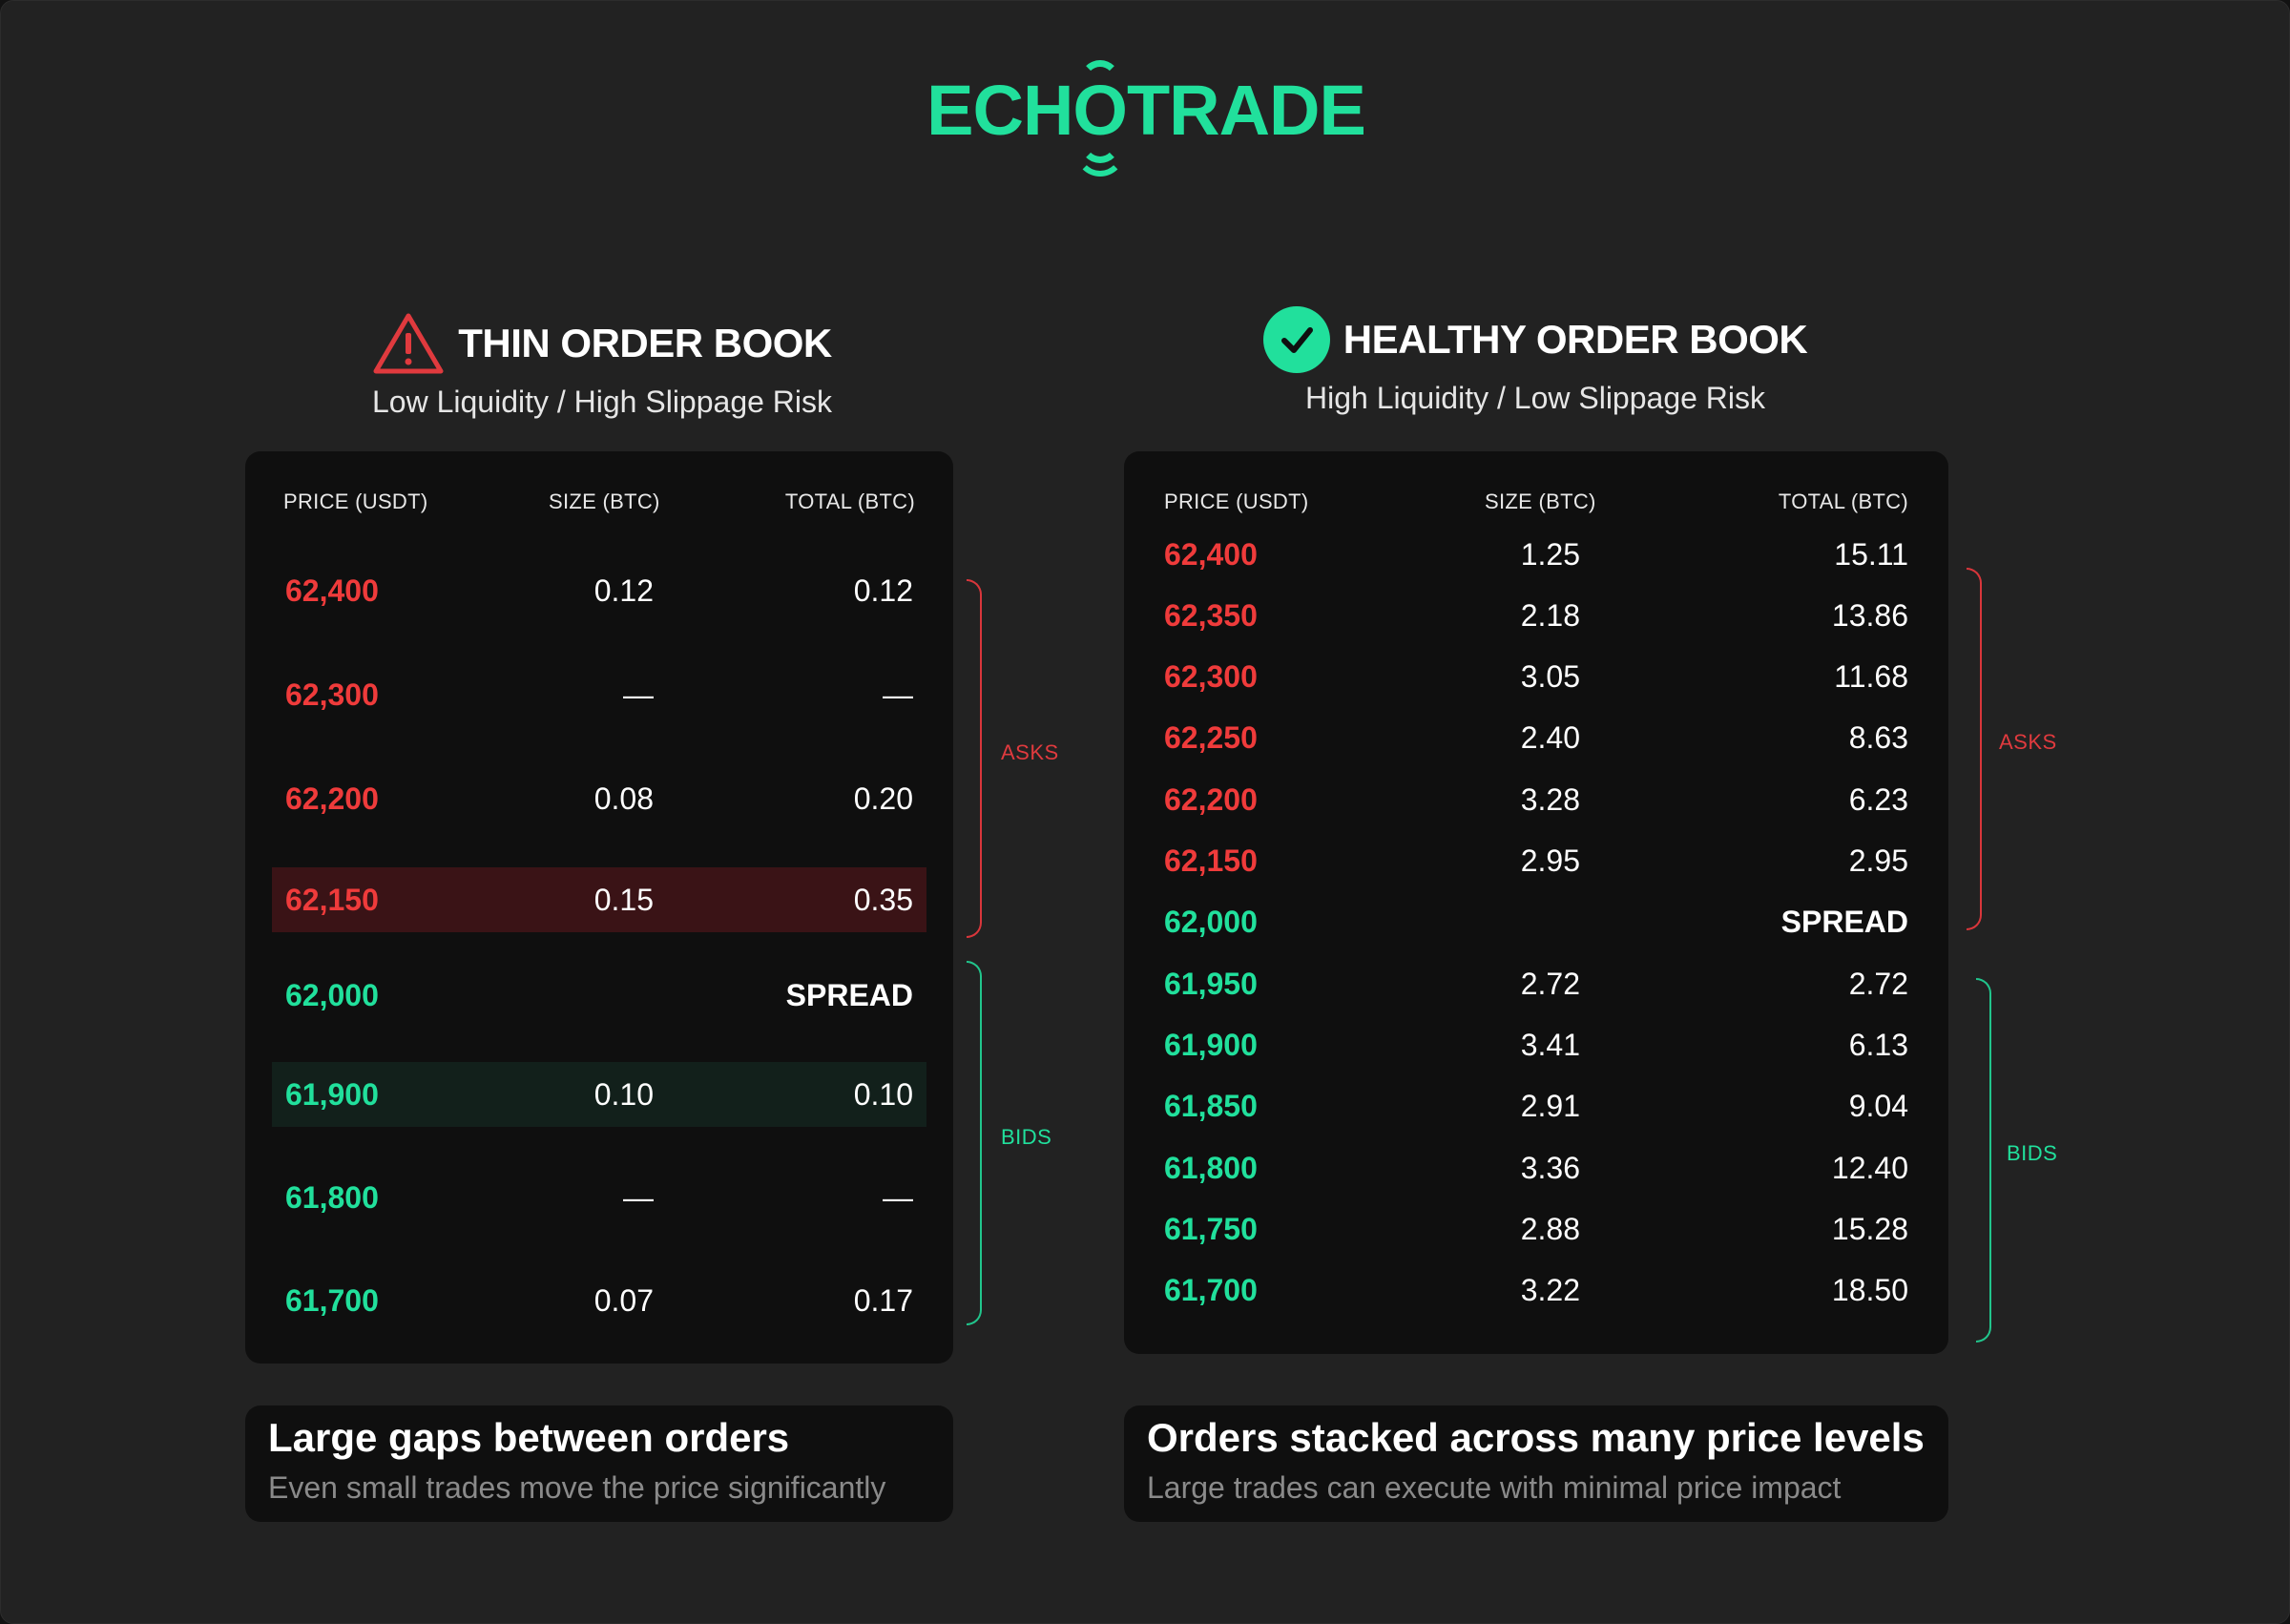 Image resolution: width=2290 pixels, height=1624 pixels. What do you see at coordinates (1211, 677) in the screenshot?
I see `price-cell: 62,300` at bounding box center [1211, 677].